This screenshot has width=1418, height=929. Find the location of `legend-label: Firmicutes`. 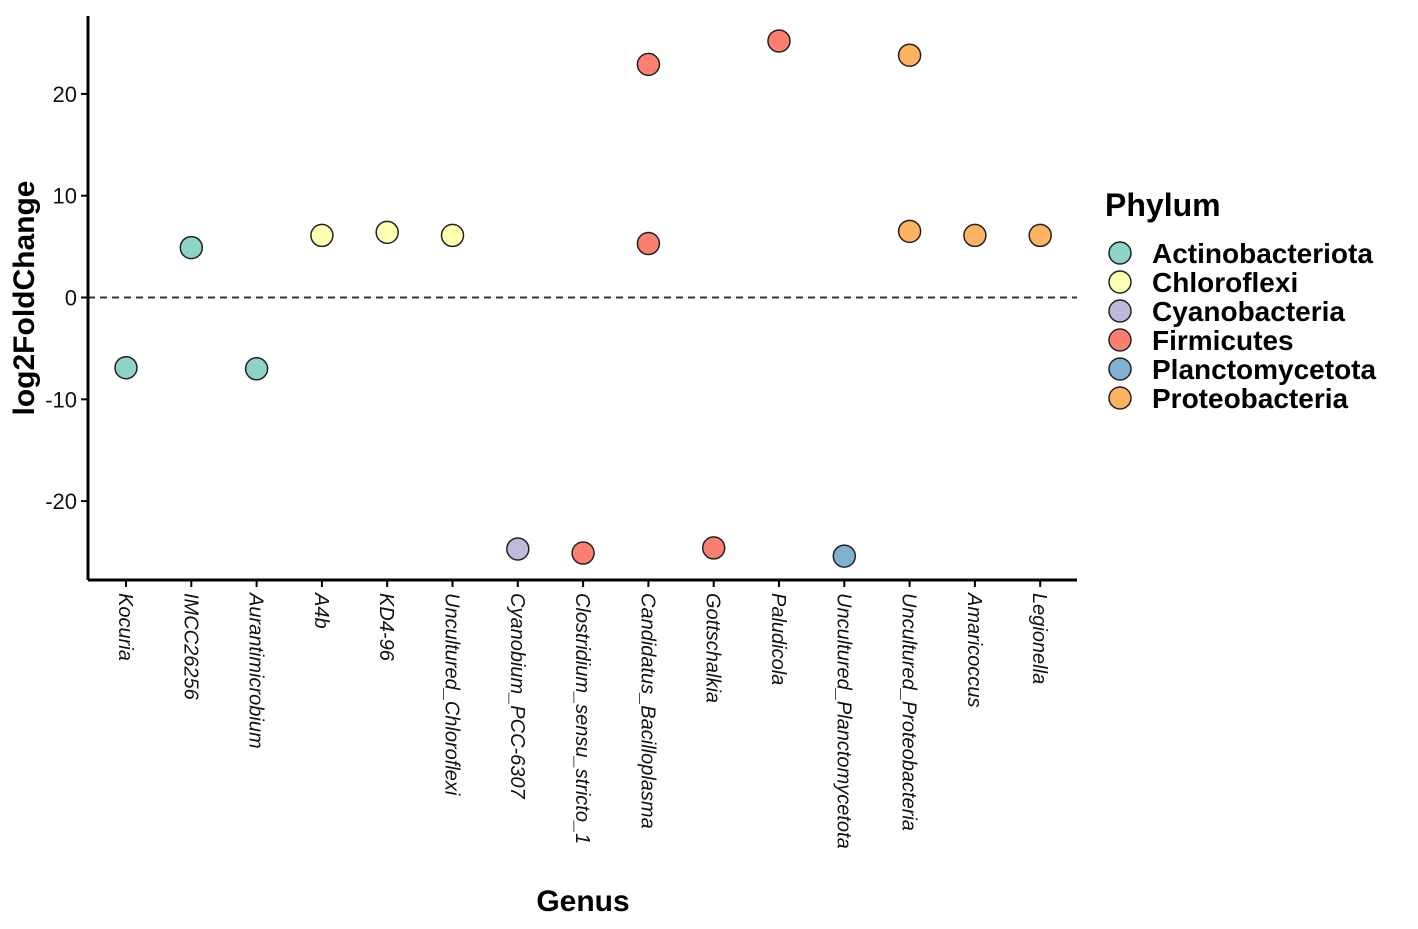

legend-label: Firmicutes is located at coordinates (1223, 340).